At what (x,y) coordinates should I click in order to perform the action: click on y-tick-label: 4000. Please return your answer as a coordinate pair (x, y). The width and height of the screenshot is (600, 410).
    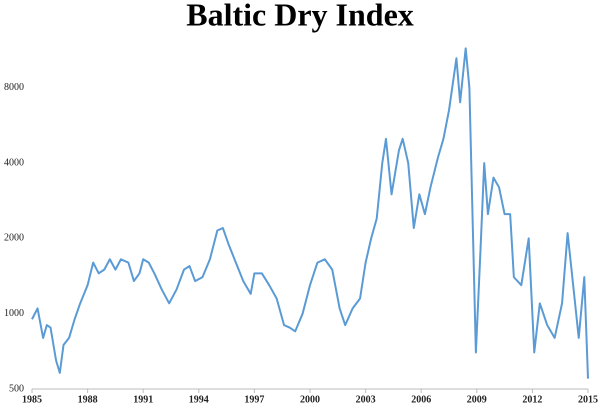
    Looking at the image, I should click on (14, 162).